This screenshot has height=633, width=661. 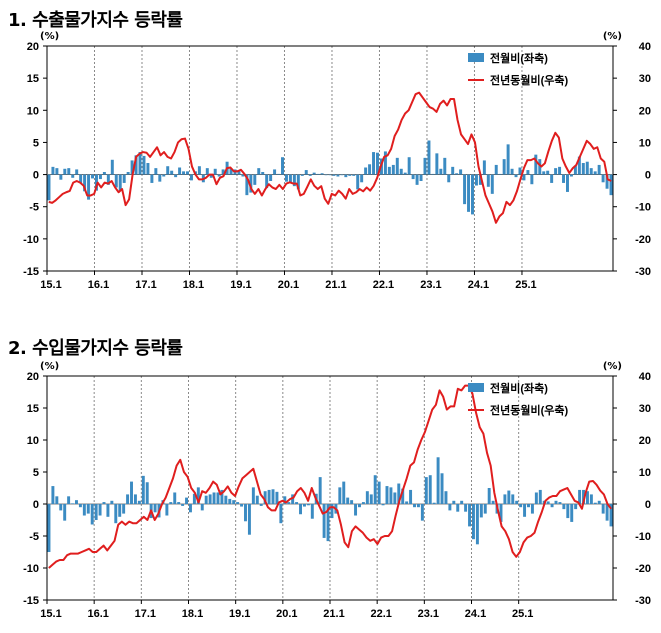 What do you see at coordinates (239, 614) in the screenshot?
I see `x-tick-label: 19.1` at bounding box center [239, 614].